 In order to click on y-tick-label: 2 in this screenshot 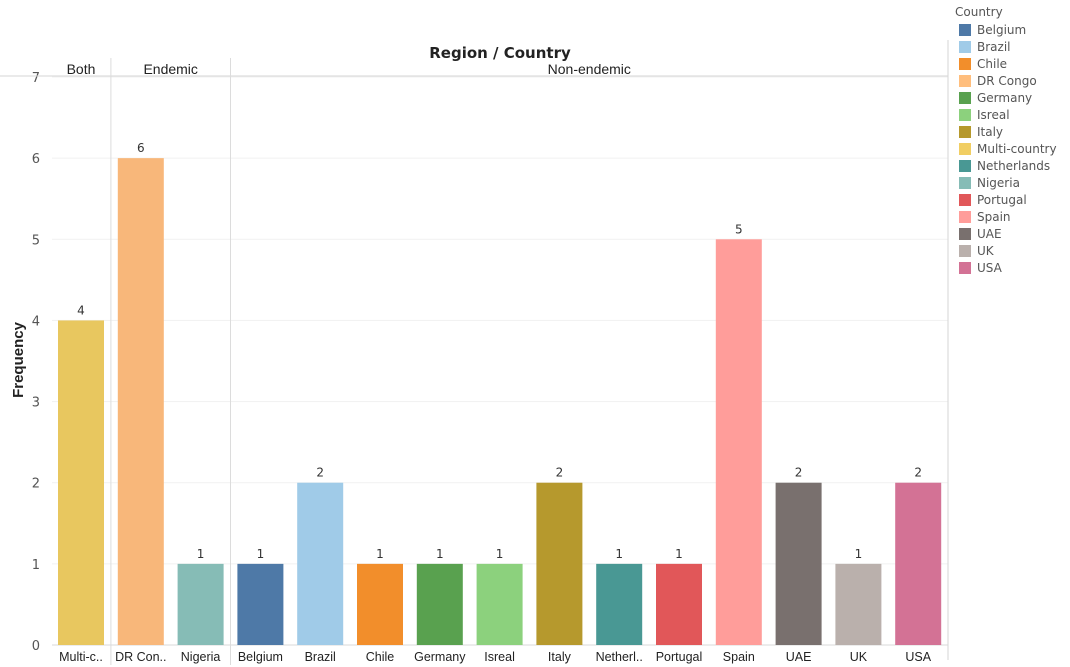, I will do `click(36, 484)`.